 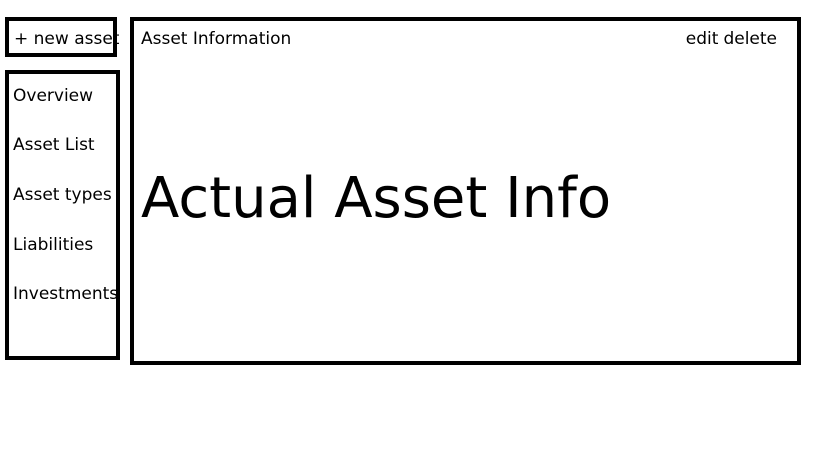 What do you see at coordinates (376, 198) in the screenshot?
I see `asset-info-content: Actual Asset Info` at bounding box center [376, 198].